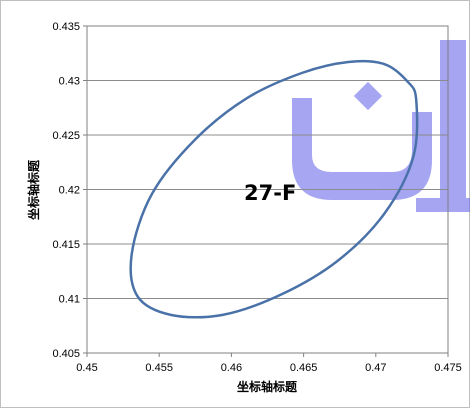 The image size is (470, 408). What do you see at coordinates (66, 136) in the screenshot?
I see `y-tick-label: 0.425` at bounding box center [66, 136].